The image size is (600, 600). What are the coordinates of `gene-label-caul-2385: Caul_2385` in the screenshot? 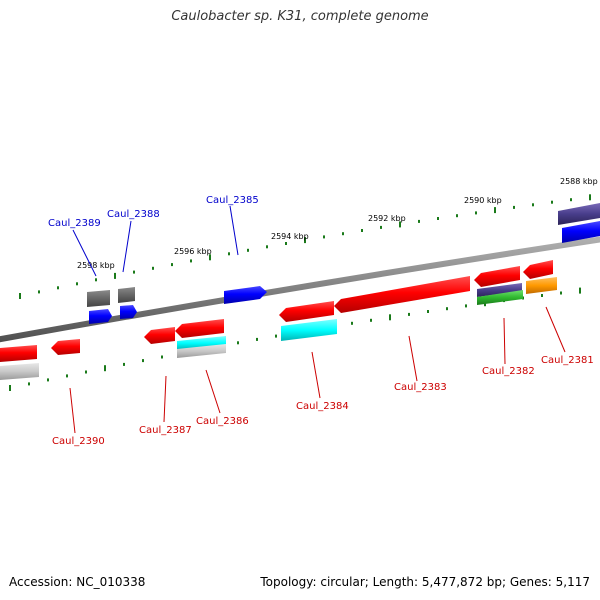 It's located at (232, 200).